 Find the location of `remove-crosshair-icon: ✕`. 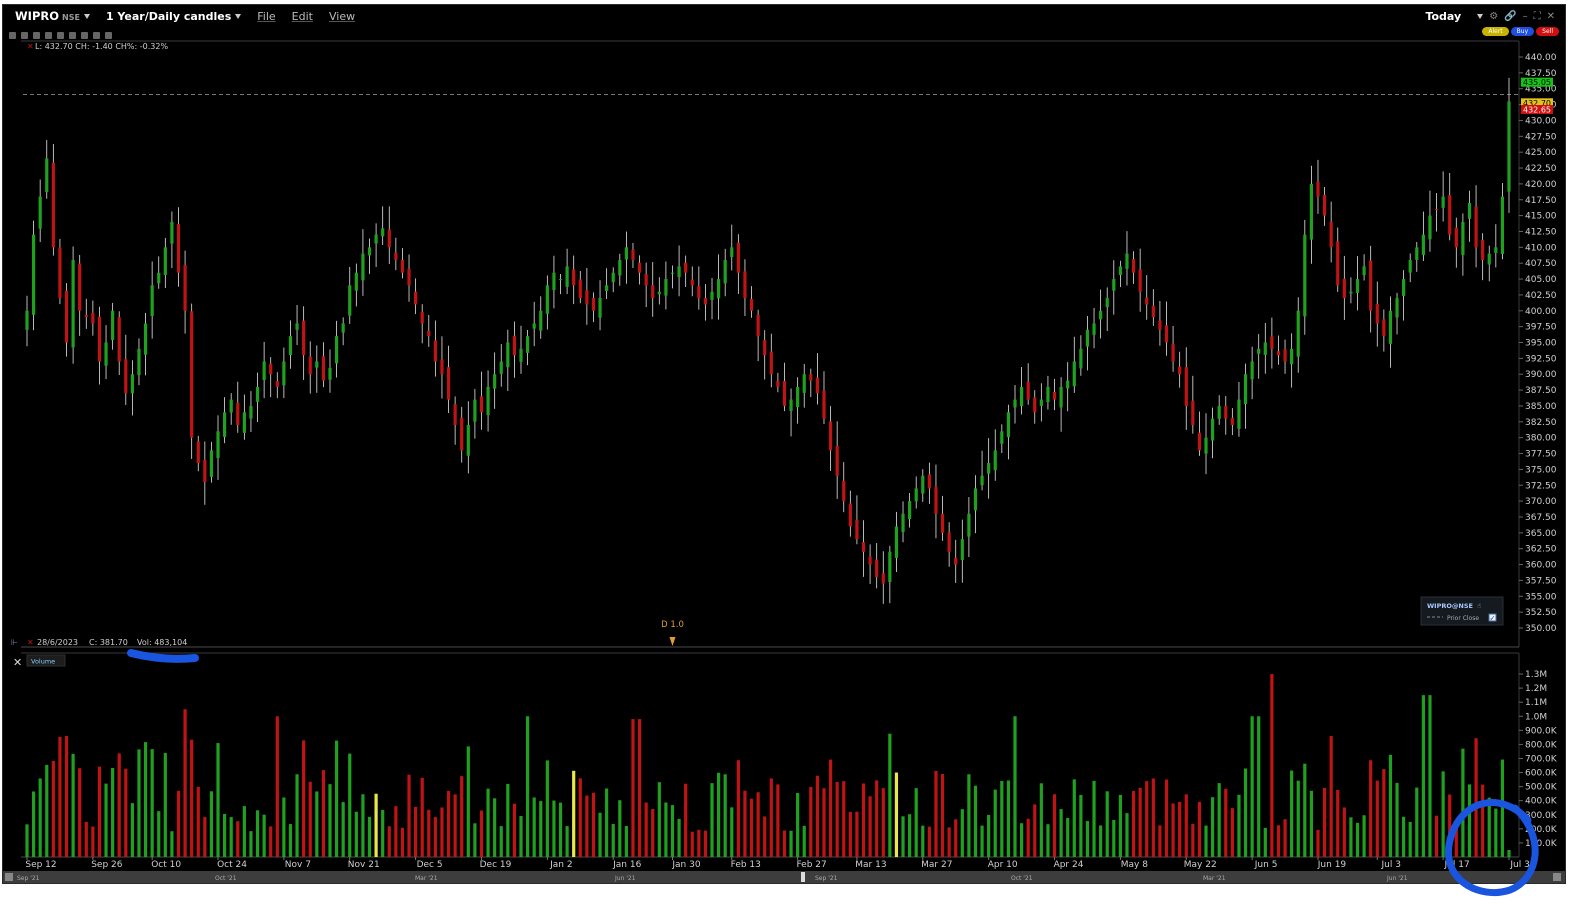

remove-crosshair-icon: ✕ is located at coordinates (30, 642).